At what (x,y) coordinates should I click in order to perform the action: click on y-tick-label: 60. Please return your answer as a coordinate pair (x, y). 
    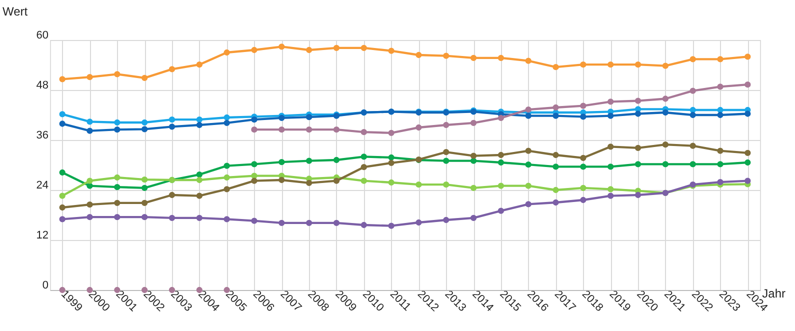
    Looking at the image, I should click on (42, 36).